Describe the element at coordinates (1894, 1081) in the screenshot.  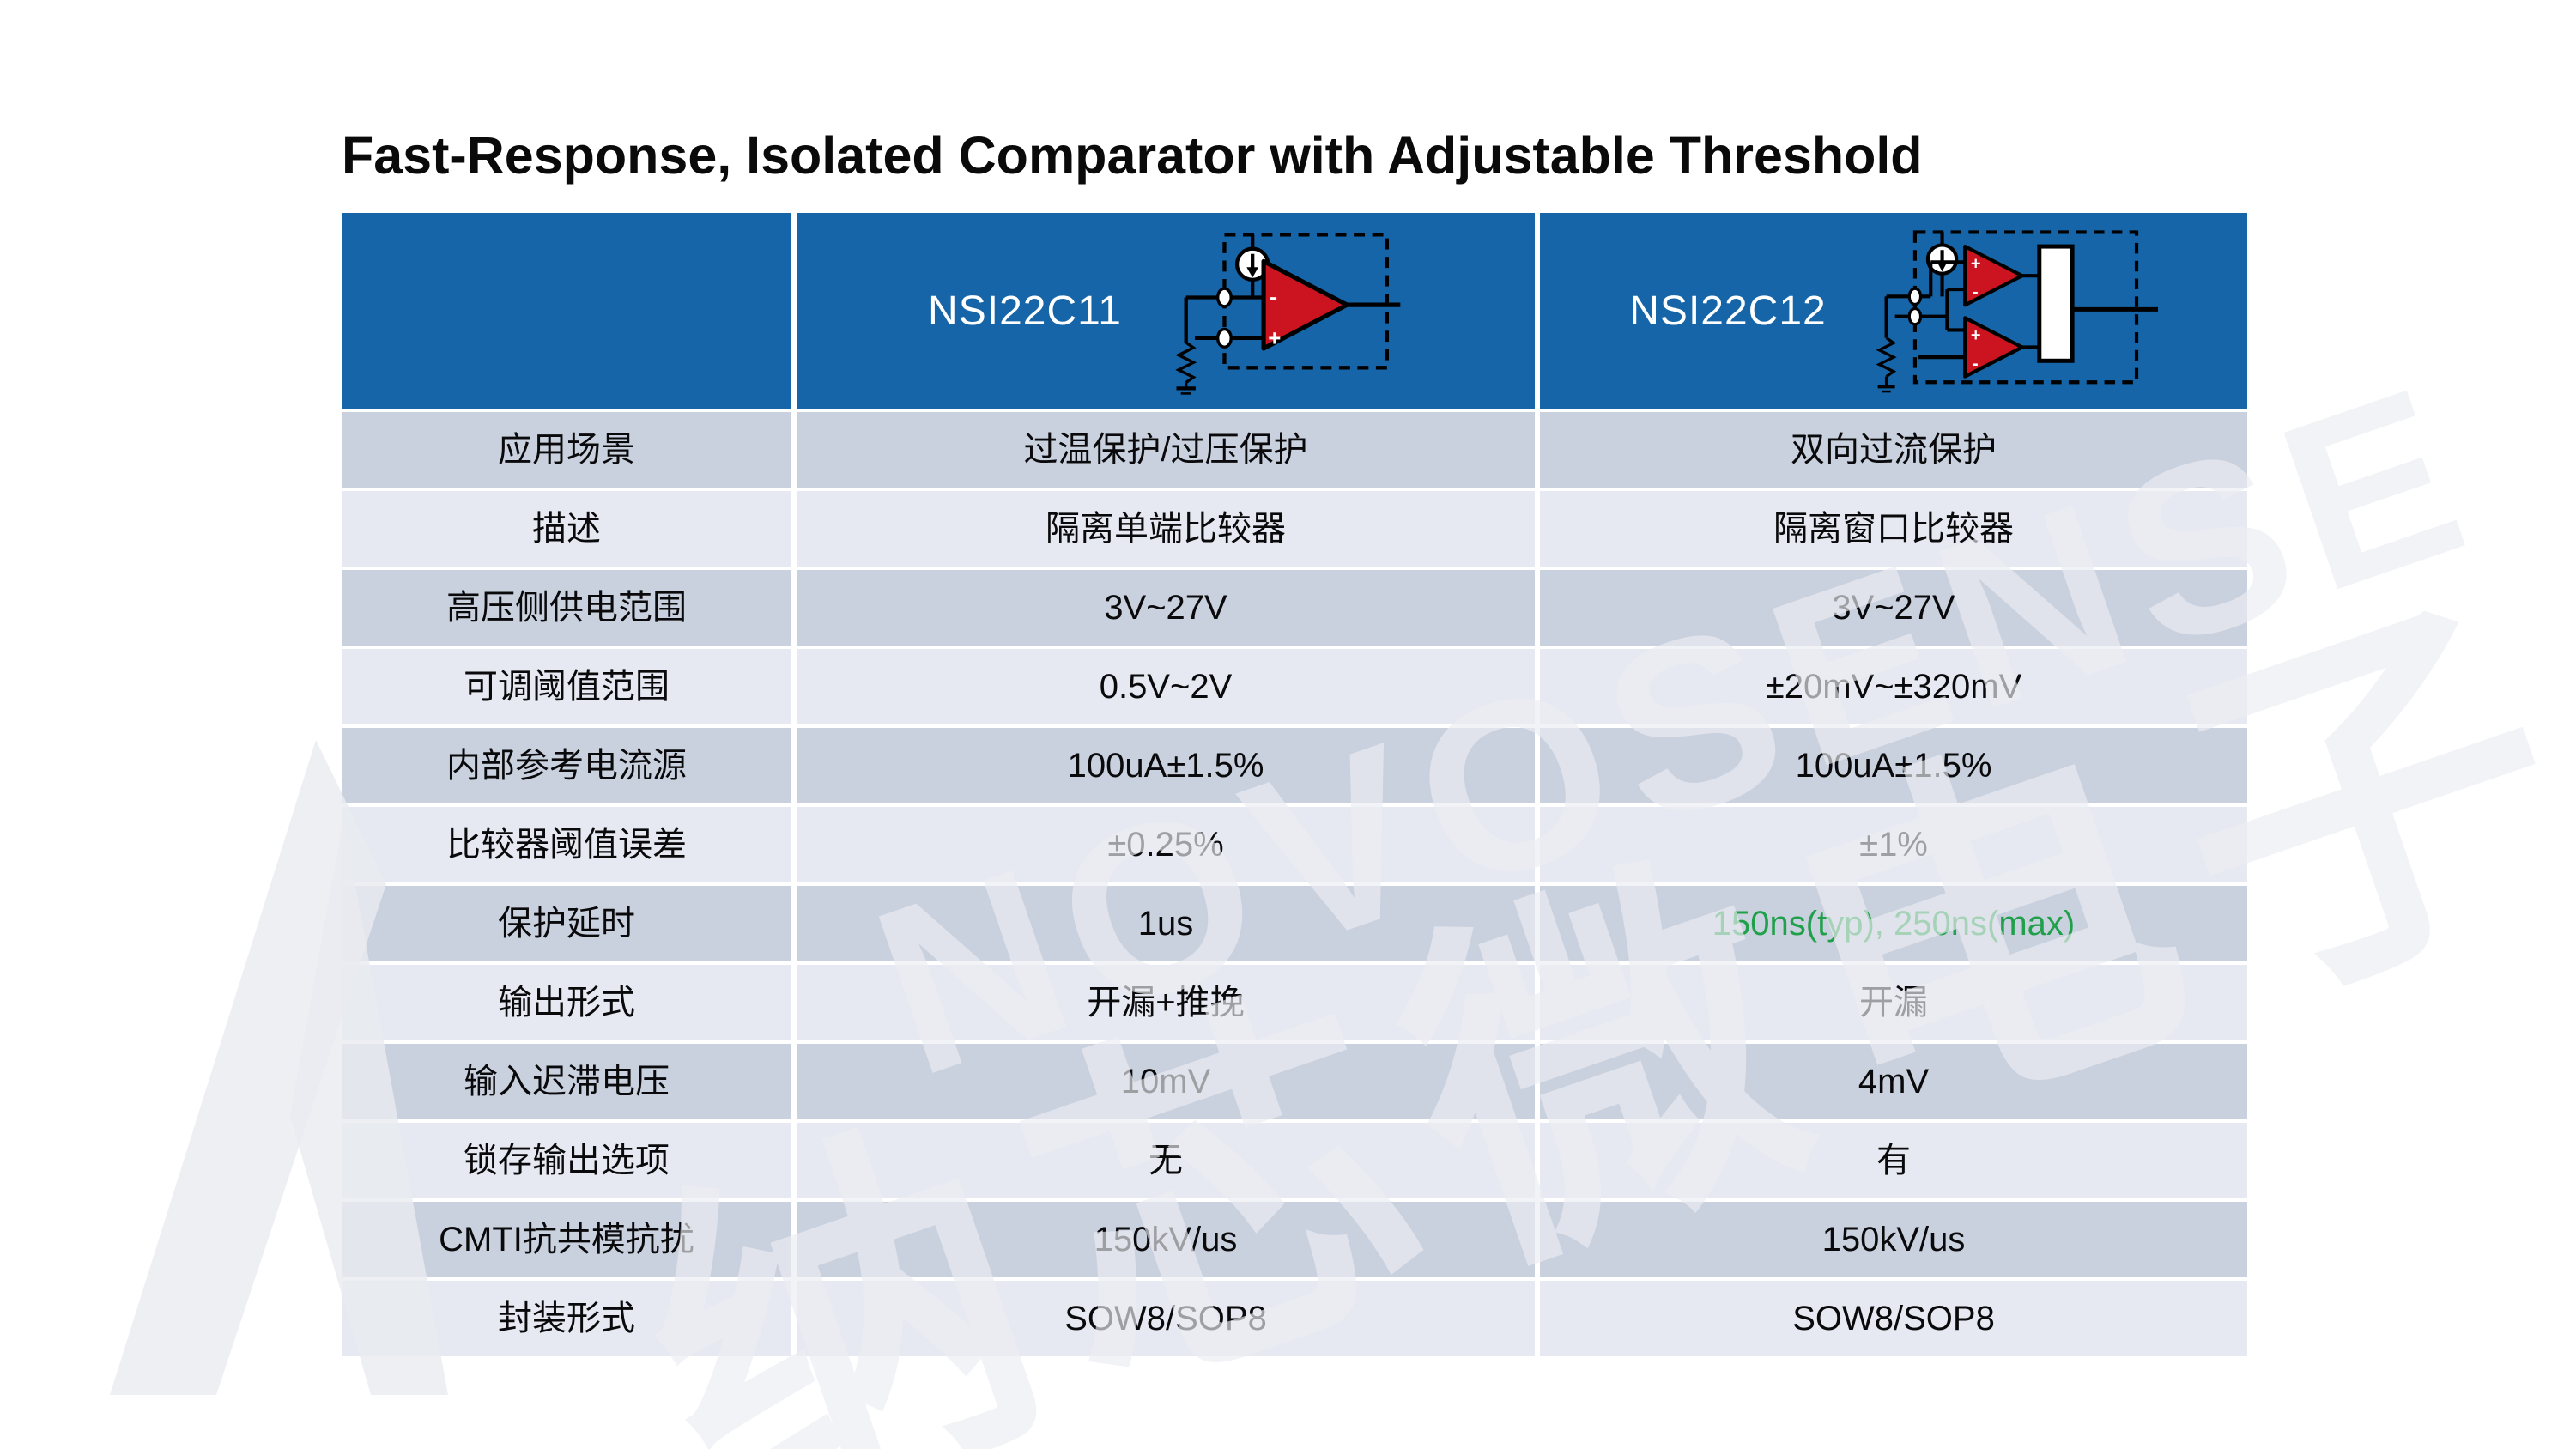
I see `nsi22c12-value-cell: 4mV` at that location.